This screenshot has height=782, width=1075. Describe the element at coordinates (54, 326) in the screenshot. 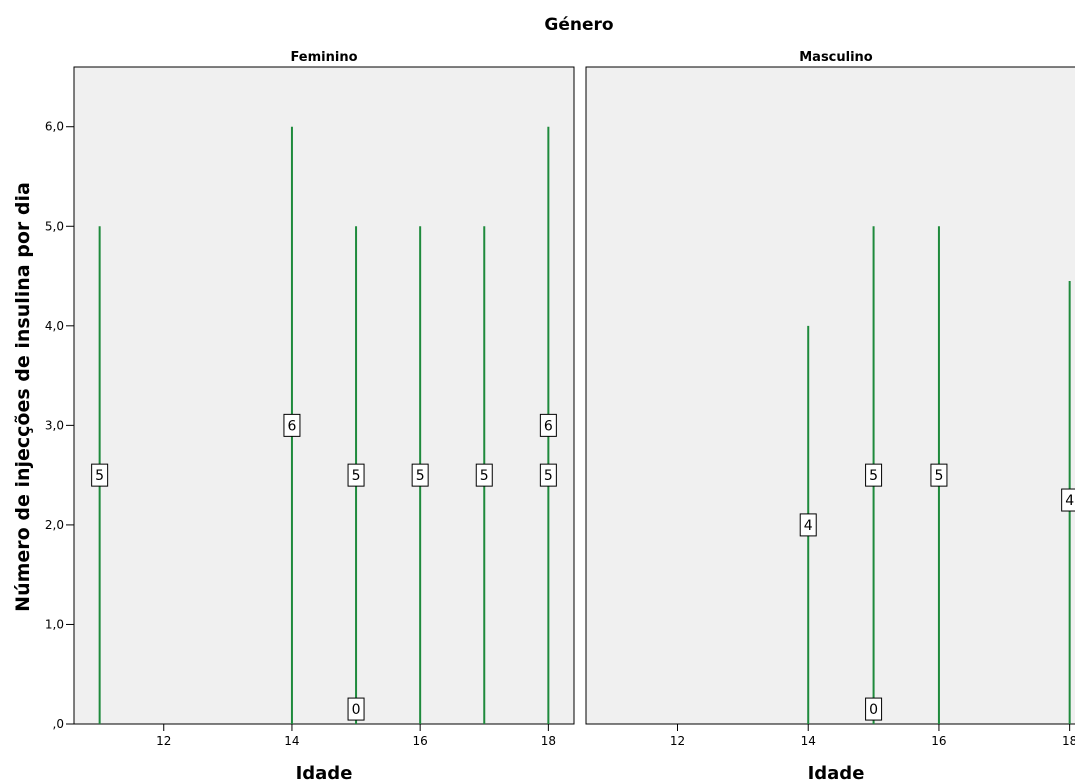

I see `y-tick-label: 4,0` at that location.